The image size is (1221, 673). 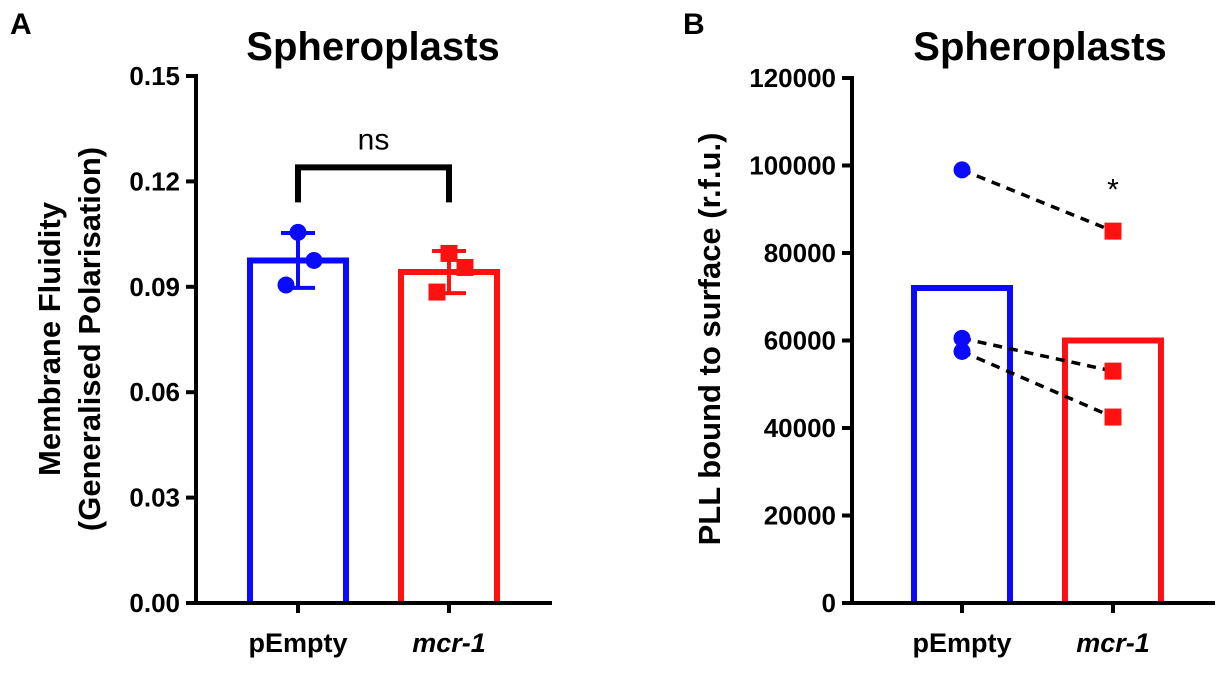 I want to click on panel-b-ytick-label: 0, so click(x=829, y=603).